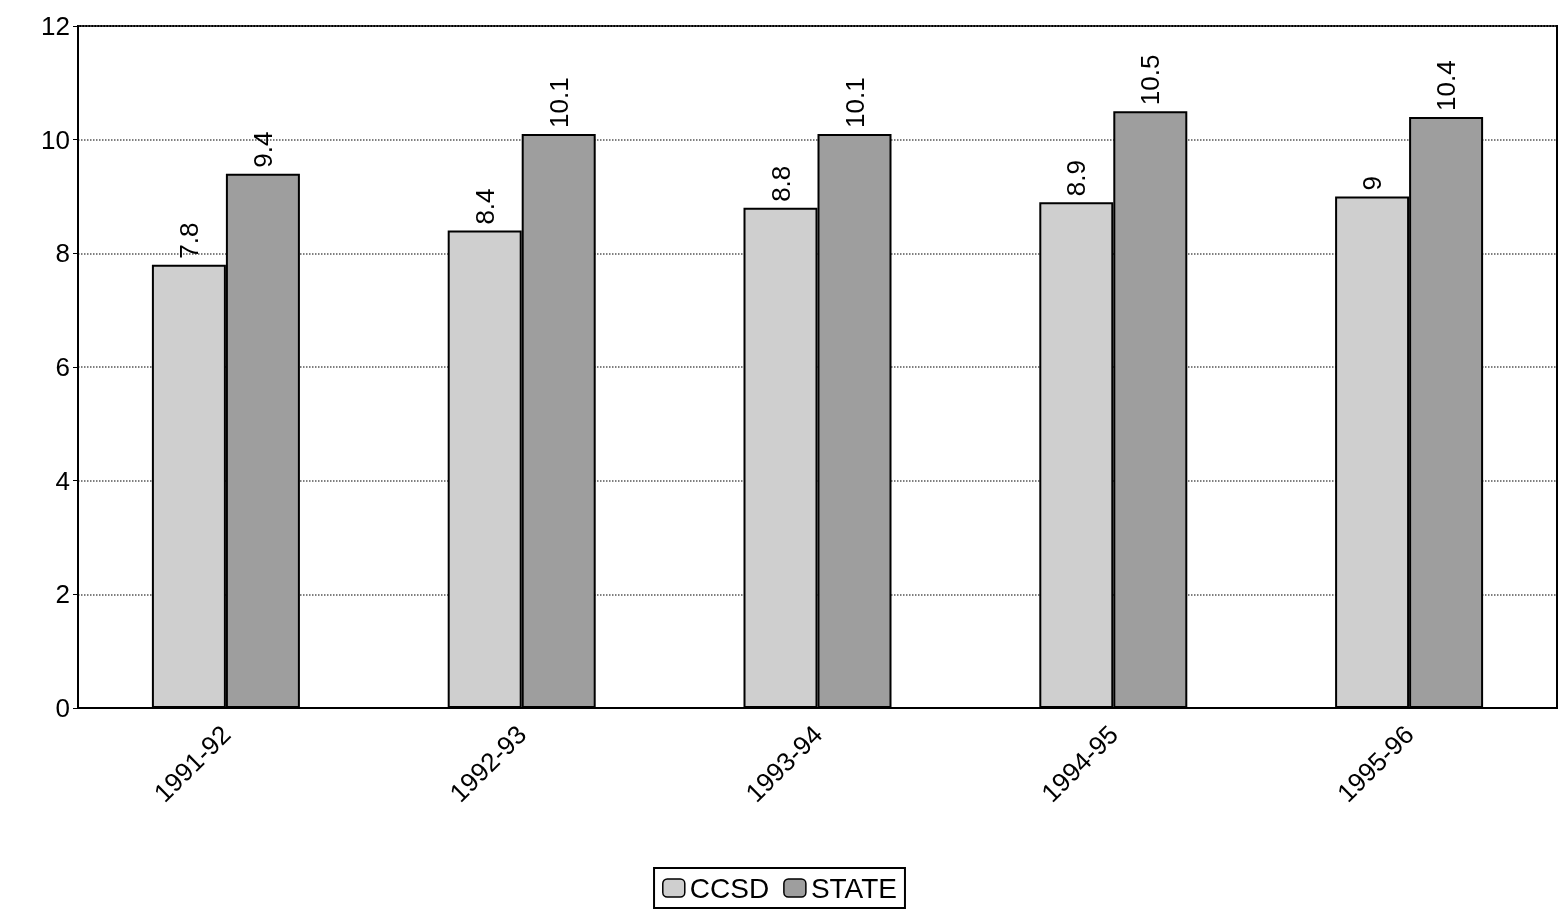 This screenshot has width=1559, height=916. What do you see at coordinates (55, 139) in the screenshot?
I see `y-tick-label: 10` at bounding box center [55, 139].